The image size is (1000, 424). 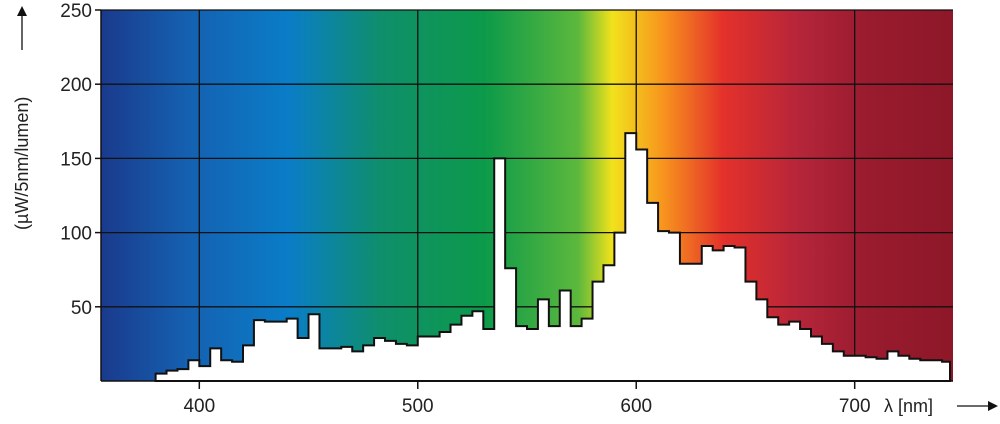 What do you see at coordinates (76, 11) in the screenshot?
I see `y-tick-label: 250` at bounding box center [76, 11].